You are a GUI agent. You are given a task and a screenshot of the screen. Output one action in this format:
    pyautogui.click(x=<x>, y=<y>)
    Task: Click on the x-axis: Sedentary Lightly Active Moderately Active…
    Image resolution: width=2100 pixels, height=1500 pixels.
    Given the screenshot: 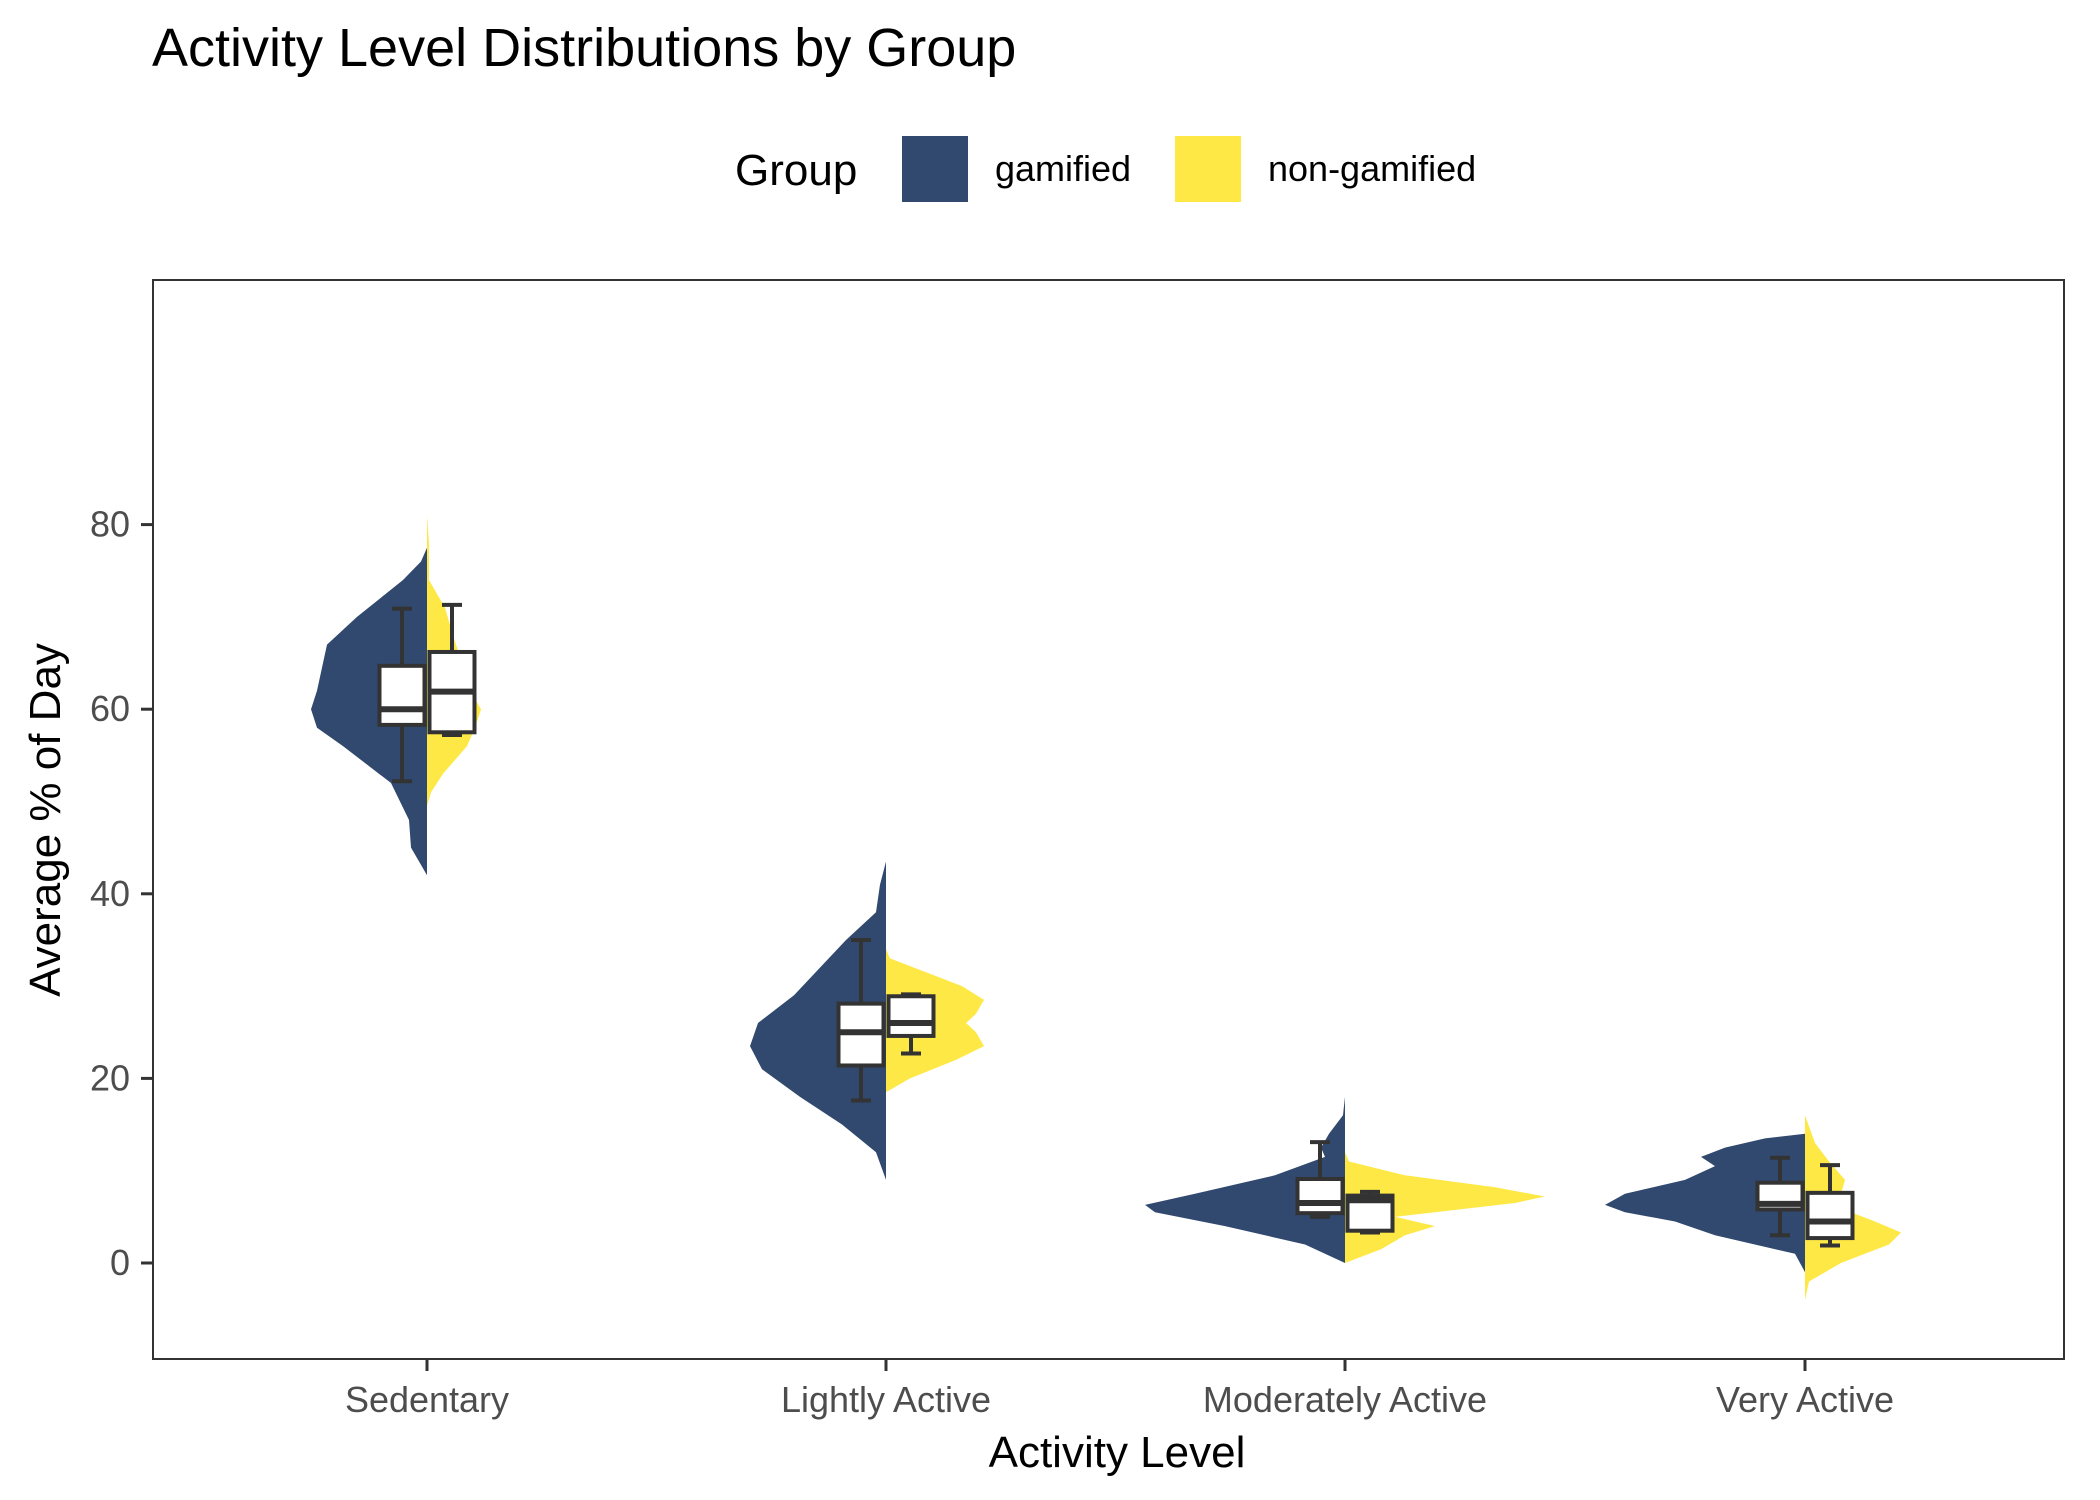 What is the action you would take?
    pyautogui.click(x=1119, y=1389)
    